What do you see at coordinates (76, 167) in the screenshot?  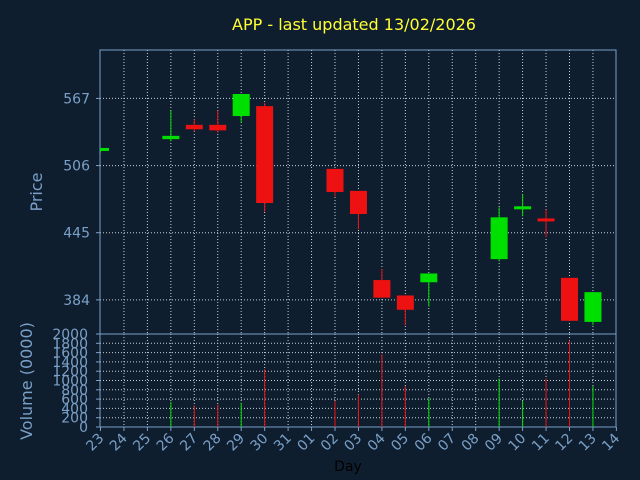 I see `price-y-tick-label: 506` at bounding box center [76, 167].